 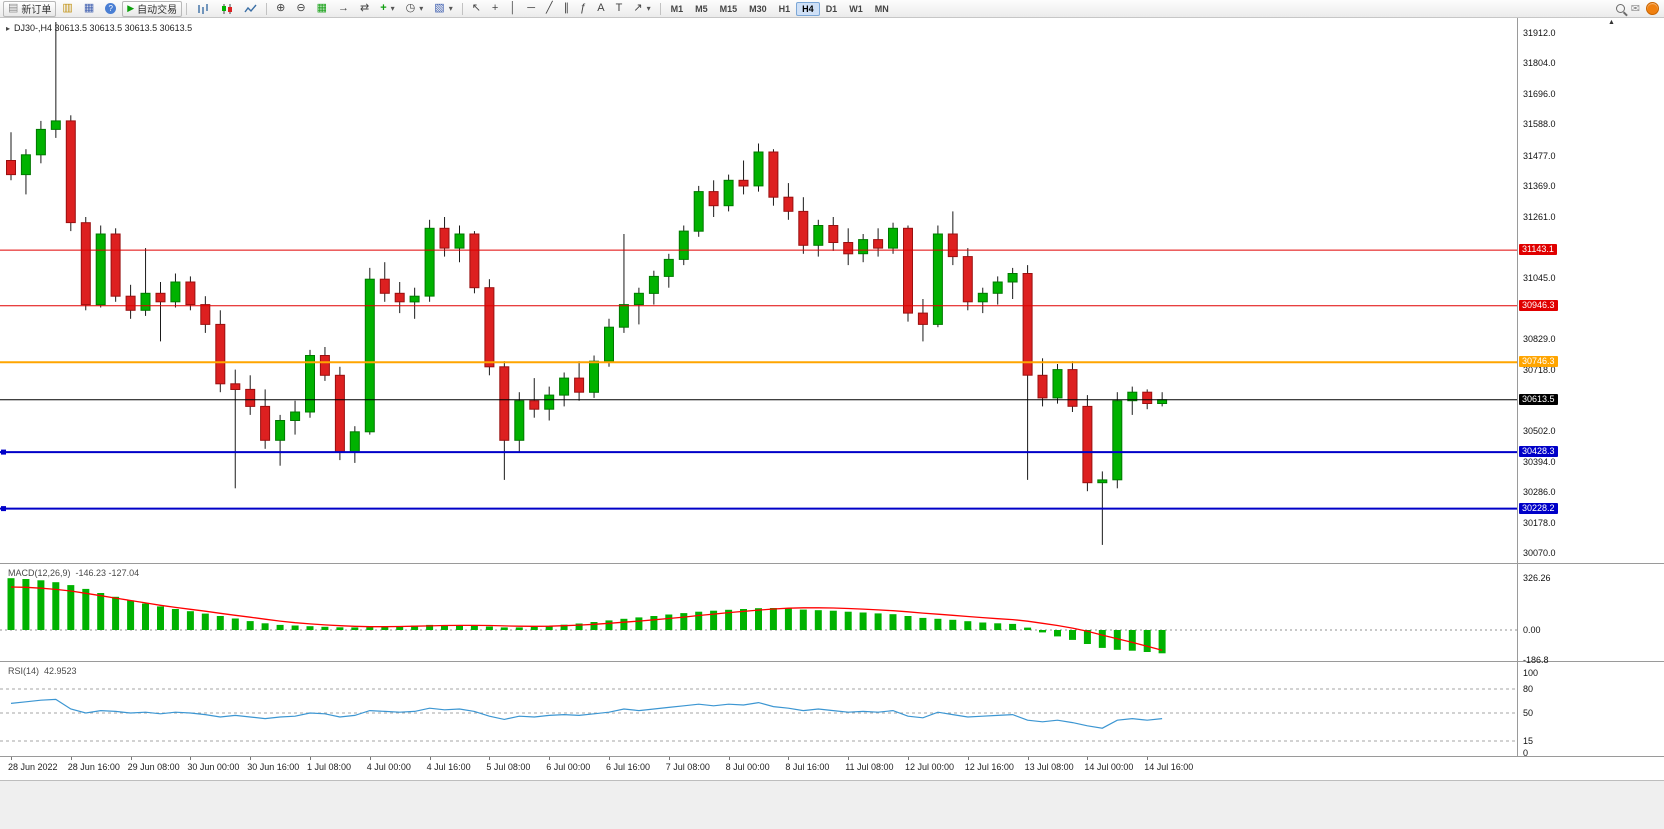 What do you see at coordinates (67, 9) in the screenshot?
I see `market-watch-button: ▥` at bounding box center [67, 9].